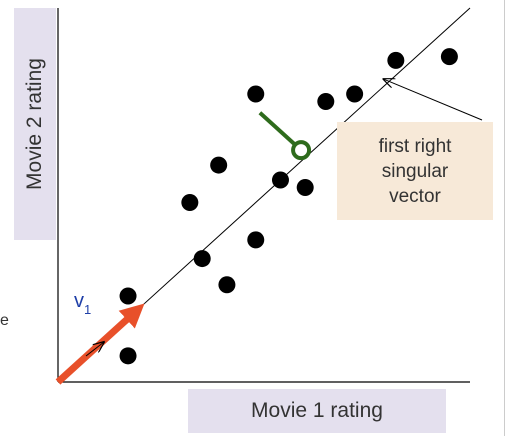  I want to click on callout-line-2: singular, so click(415, 171).